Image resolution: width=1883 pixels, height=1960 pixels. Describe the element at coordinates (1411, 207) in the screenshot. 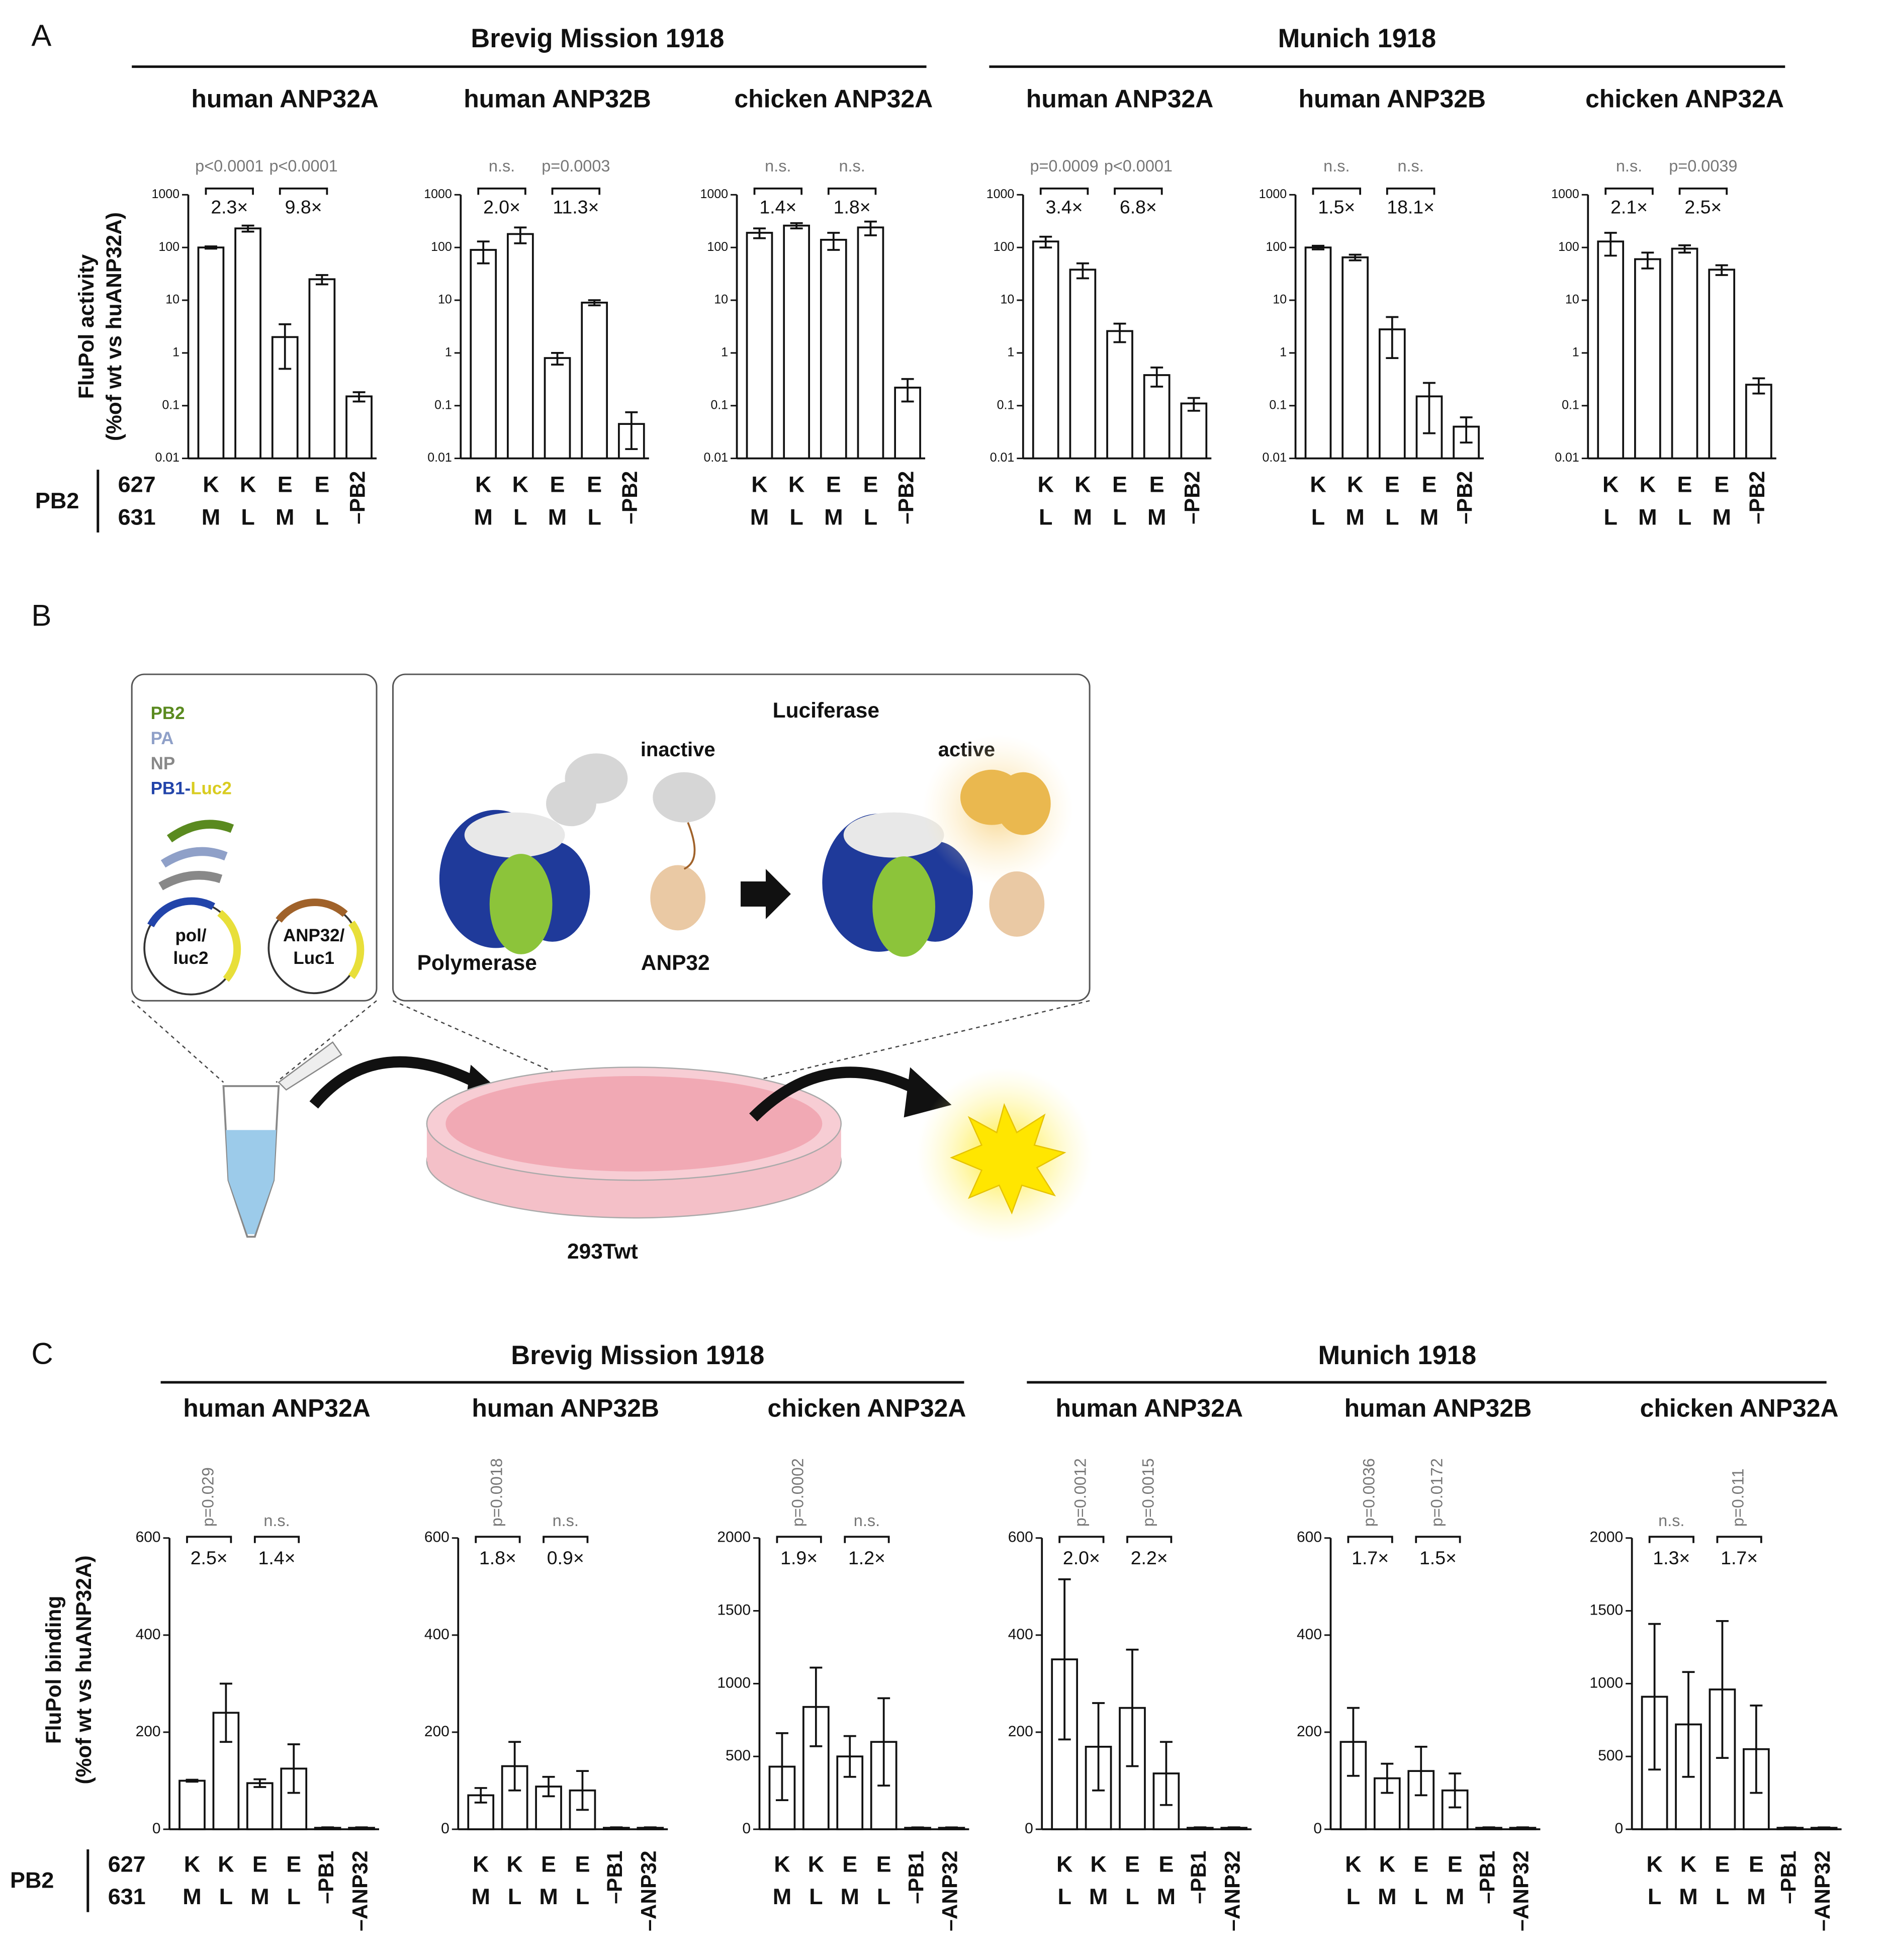

I see `fold-change: 18.1×` at that location.